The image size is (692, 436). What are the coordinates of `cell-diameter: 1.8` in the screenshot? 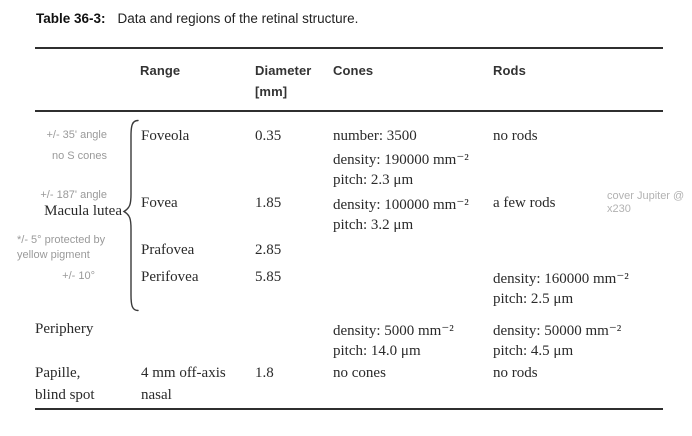 It's located at (264, 373).